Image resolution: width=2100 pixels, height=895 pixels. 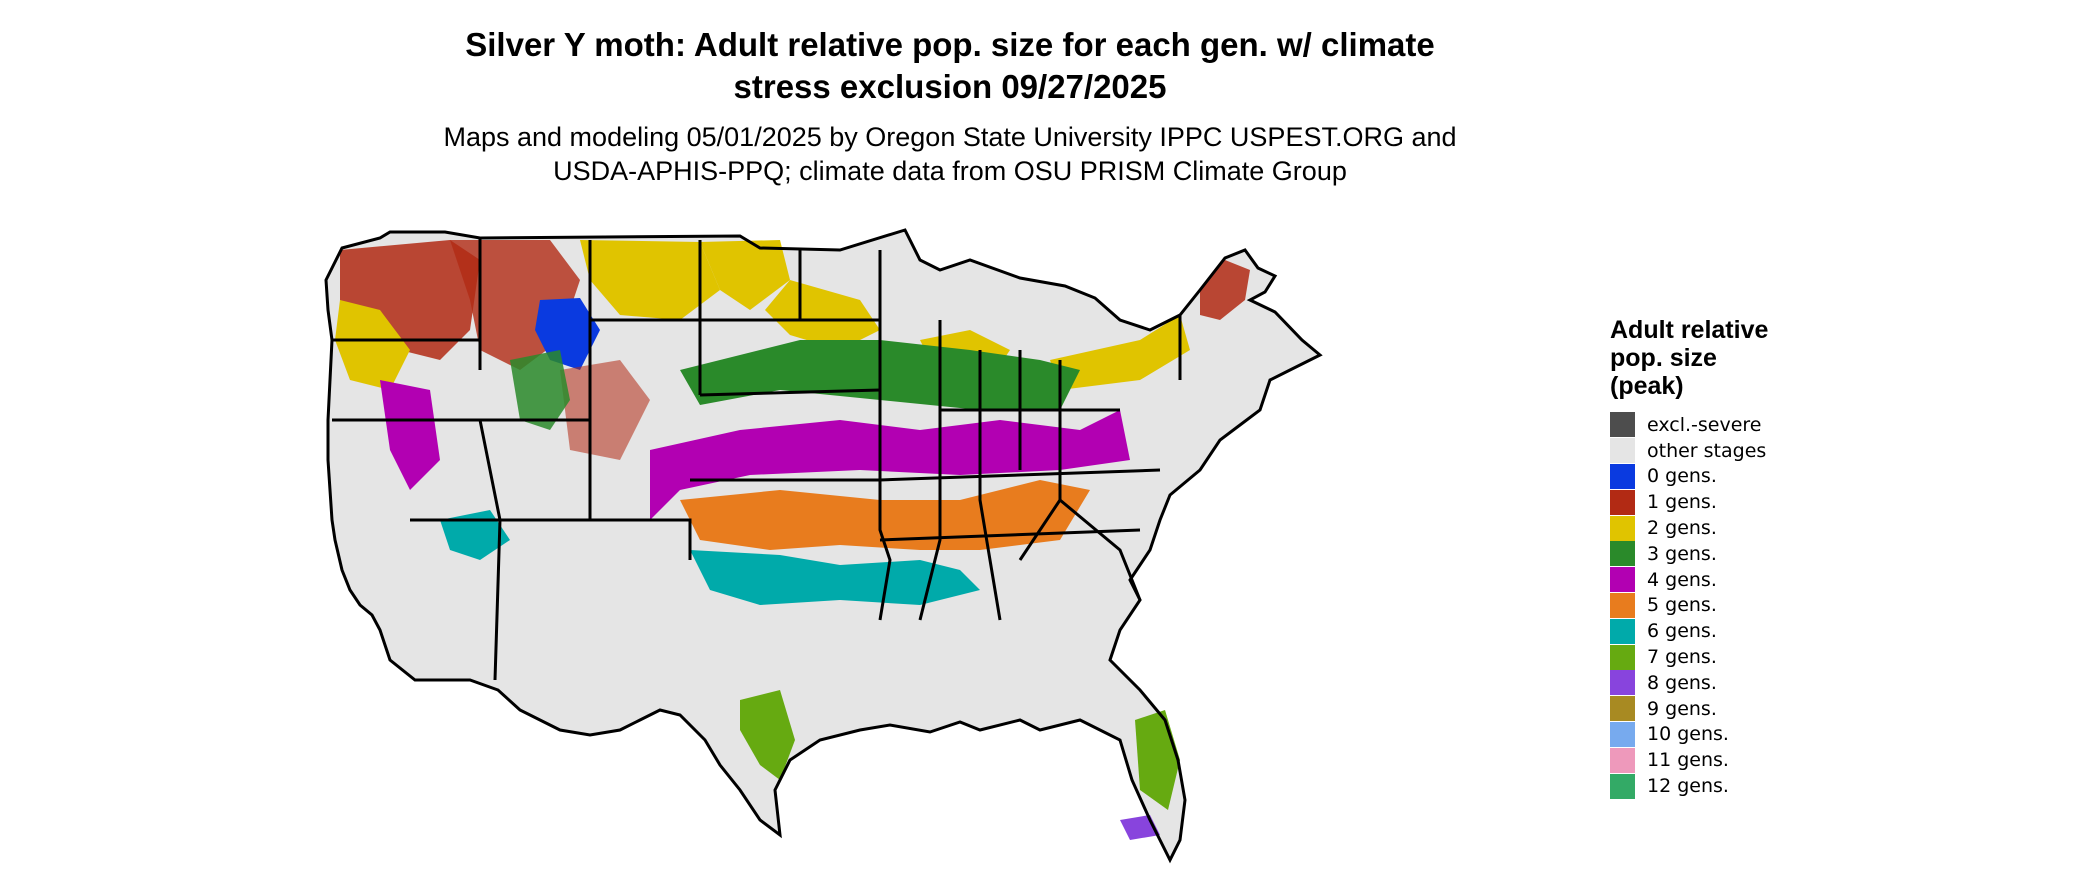 I want to click on legend-title-line-1: Adult relative, so click(x=1689, y=330).